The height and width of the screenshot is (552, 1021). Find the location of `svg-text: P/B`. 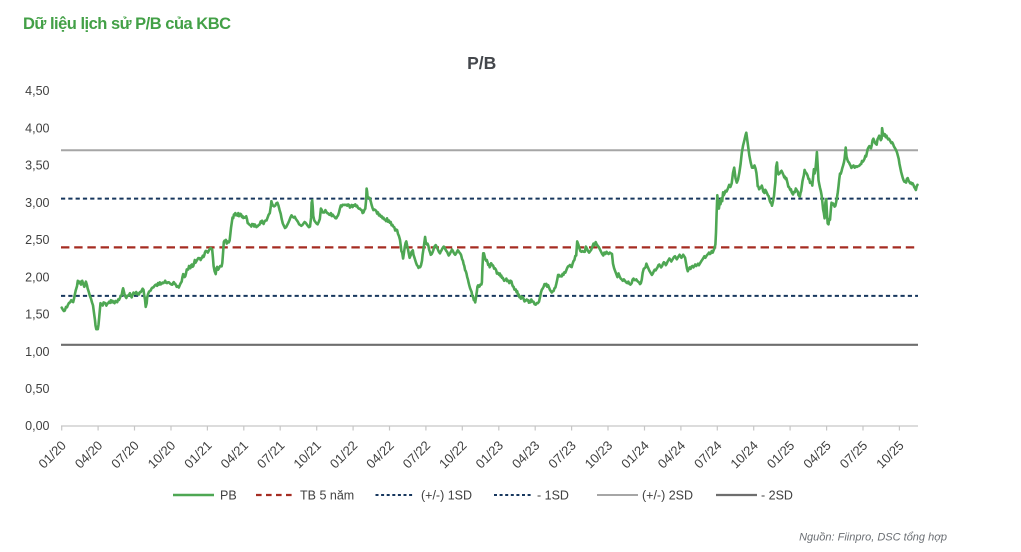

svg-text: P/B is located at coordinates (481, 63).